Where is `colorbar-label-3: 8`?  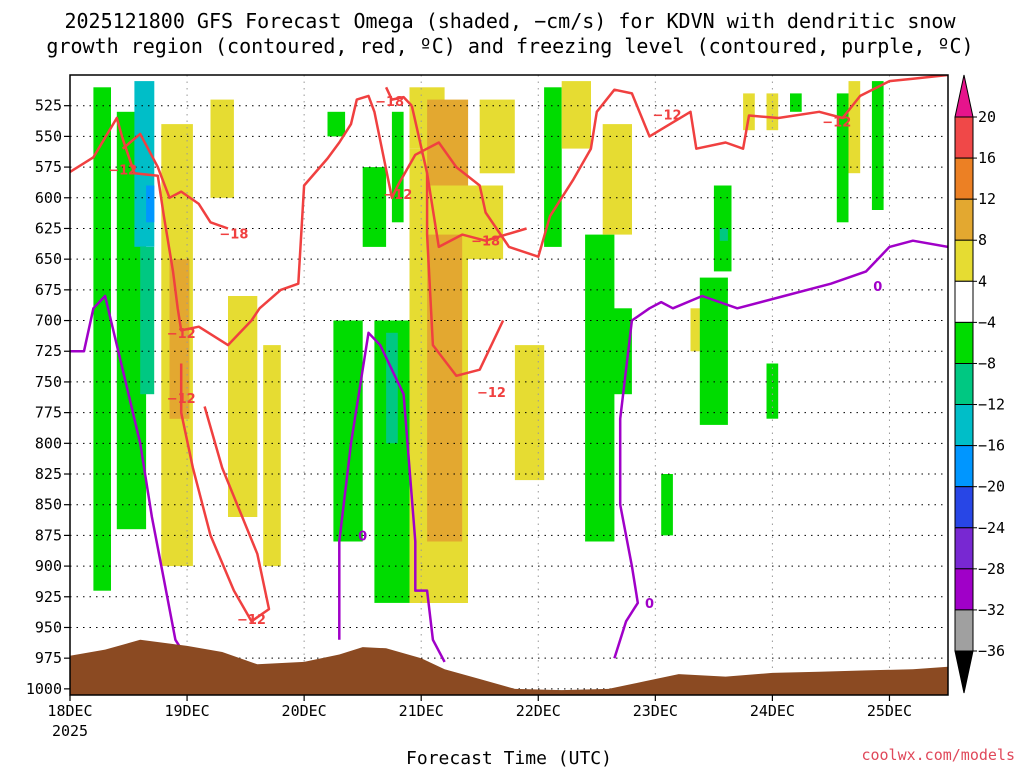
colorbar-label-3: 8 is located at coordinates (982, 240).